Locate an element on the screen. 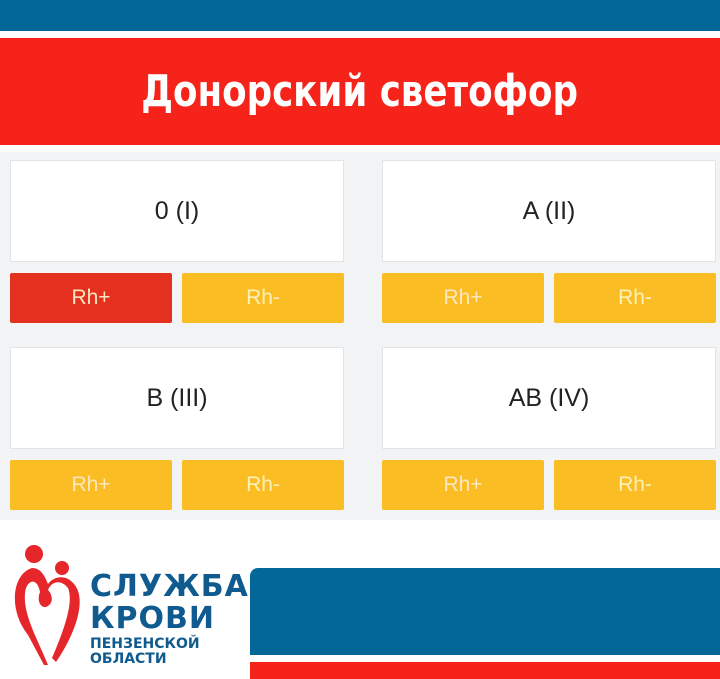 The height and width of the screenshot is (679, 720). rh-positive-2: Rh+ is located at coordinates (91, 485).